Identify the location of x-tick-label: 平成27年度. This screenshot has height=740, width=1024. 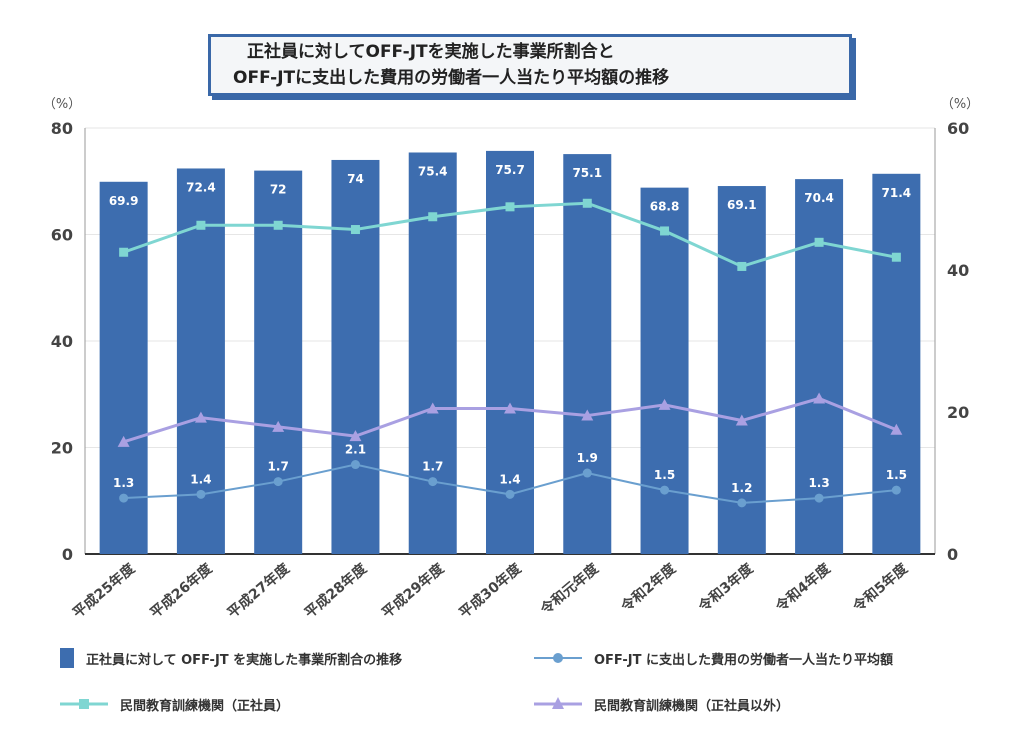
(259, 590).